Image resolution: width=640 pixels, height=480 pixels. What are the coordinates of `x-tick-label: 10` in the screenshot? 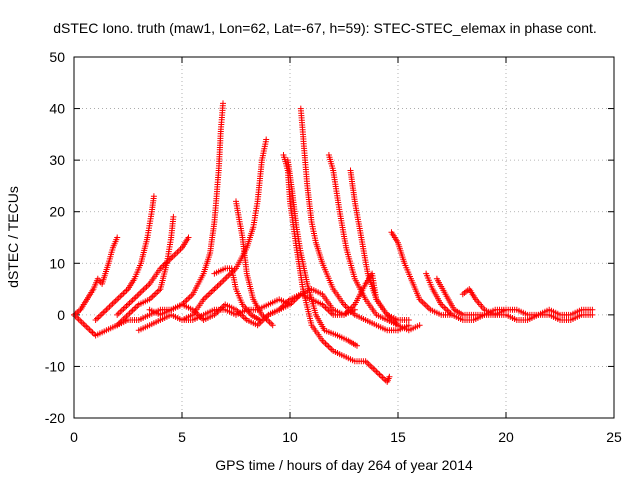 It's located at (290, 437).